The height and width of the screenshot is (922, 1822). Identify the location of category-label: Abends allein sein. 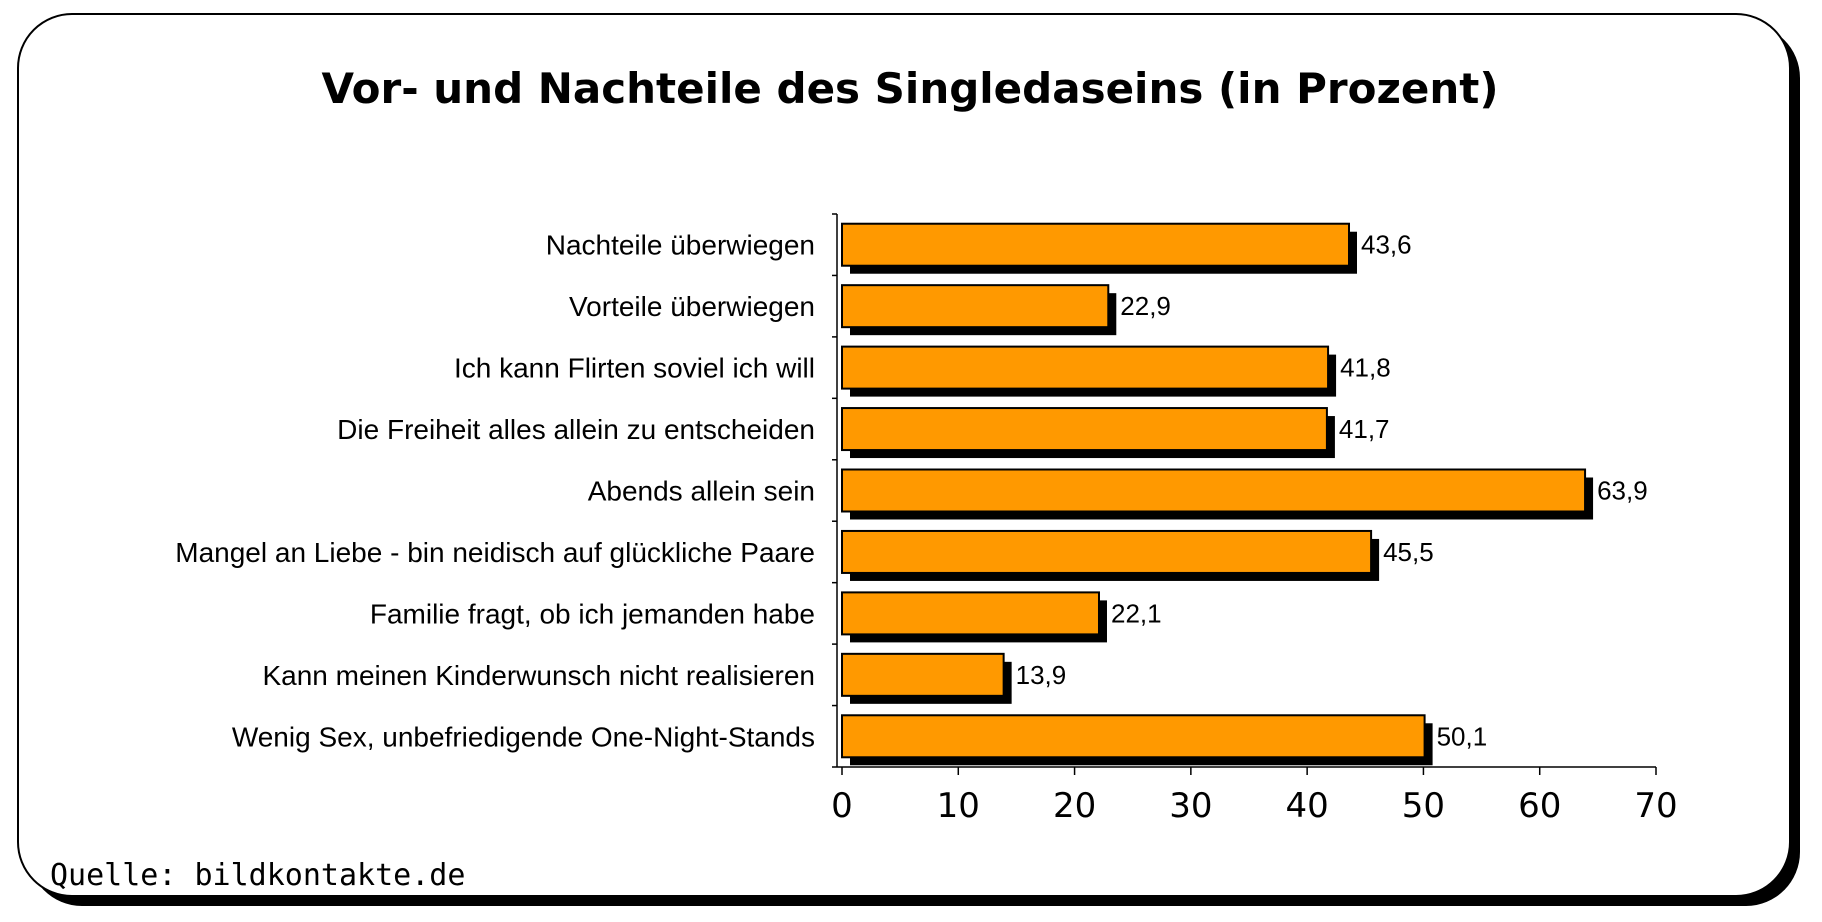
(701, 491).